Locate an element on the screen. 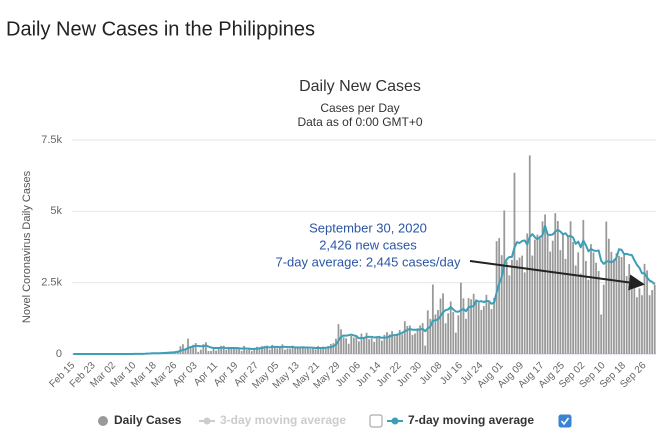 The image size is (665, 442). legend-label: Daily Cases is located at coordinates (148, 420).